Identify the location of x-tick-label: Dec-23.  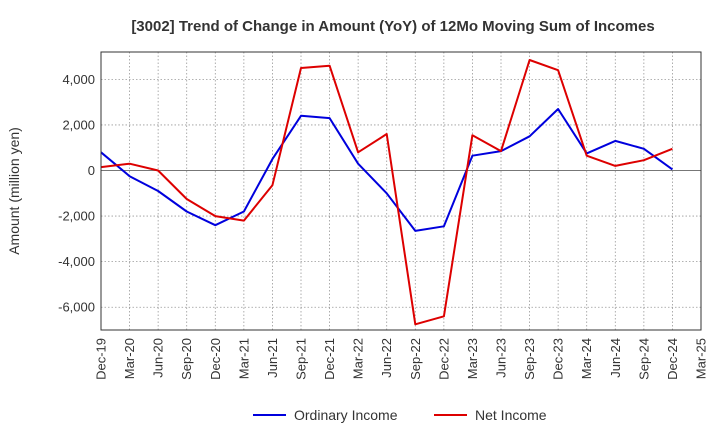
(558, 359).